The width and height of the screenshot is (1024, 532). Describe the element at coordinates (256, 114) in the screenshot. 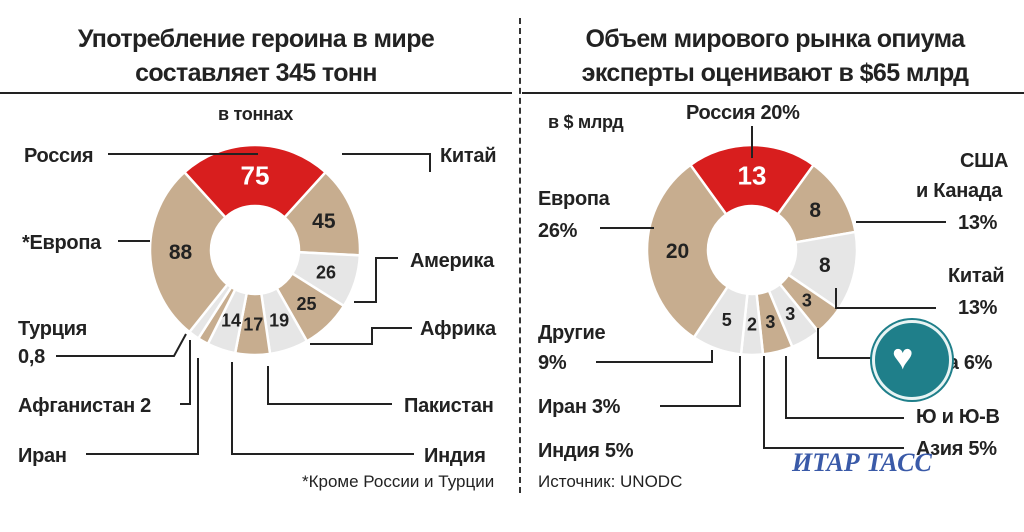

I see `left-unit-label: в тоннах` at that location.